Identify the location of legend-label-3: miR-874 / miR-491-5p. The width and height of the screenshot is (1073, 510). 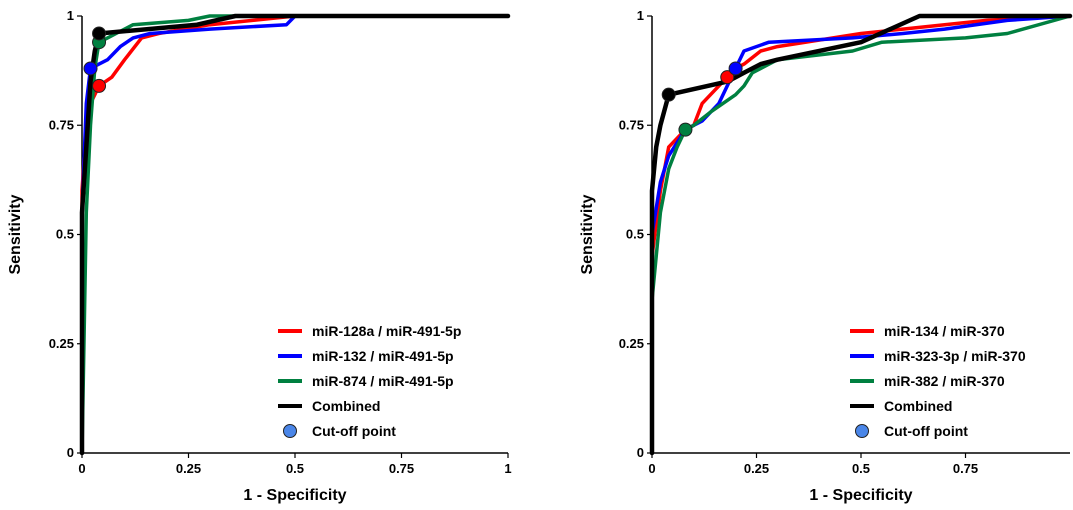
(383, 381).